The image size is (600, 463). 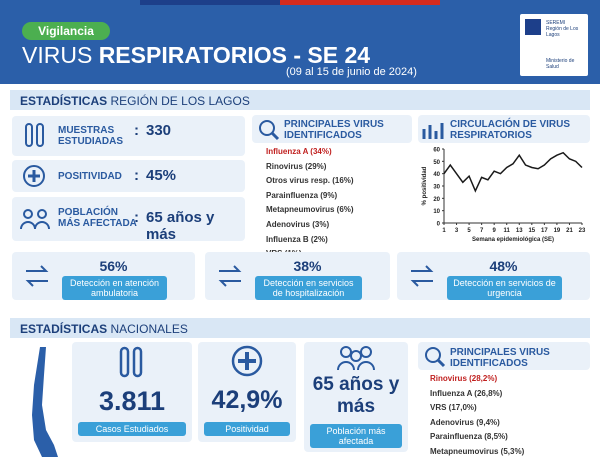 What do you see at coordinates (560, 64) in the screenshot?
I see `logo-ministry: Ministerio de Salud` at bounding box center [560, 64].